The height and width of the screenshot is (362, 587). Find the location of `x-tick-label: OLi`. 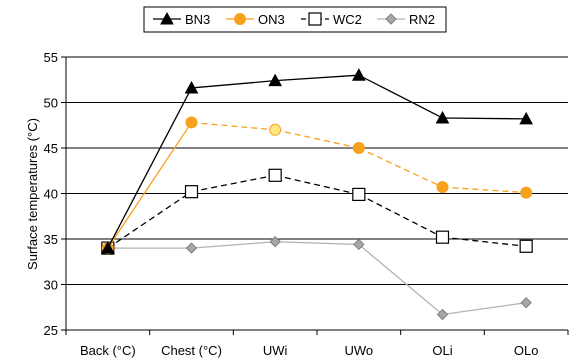

x-tick-label: OLi is located at coordinates (442, 350).